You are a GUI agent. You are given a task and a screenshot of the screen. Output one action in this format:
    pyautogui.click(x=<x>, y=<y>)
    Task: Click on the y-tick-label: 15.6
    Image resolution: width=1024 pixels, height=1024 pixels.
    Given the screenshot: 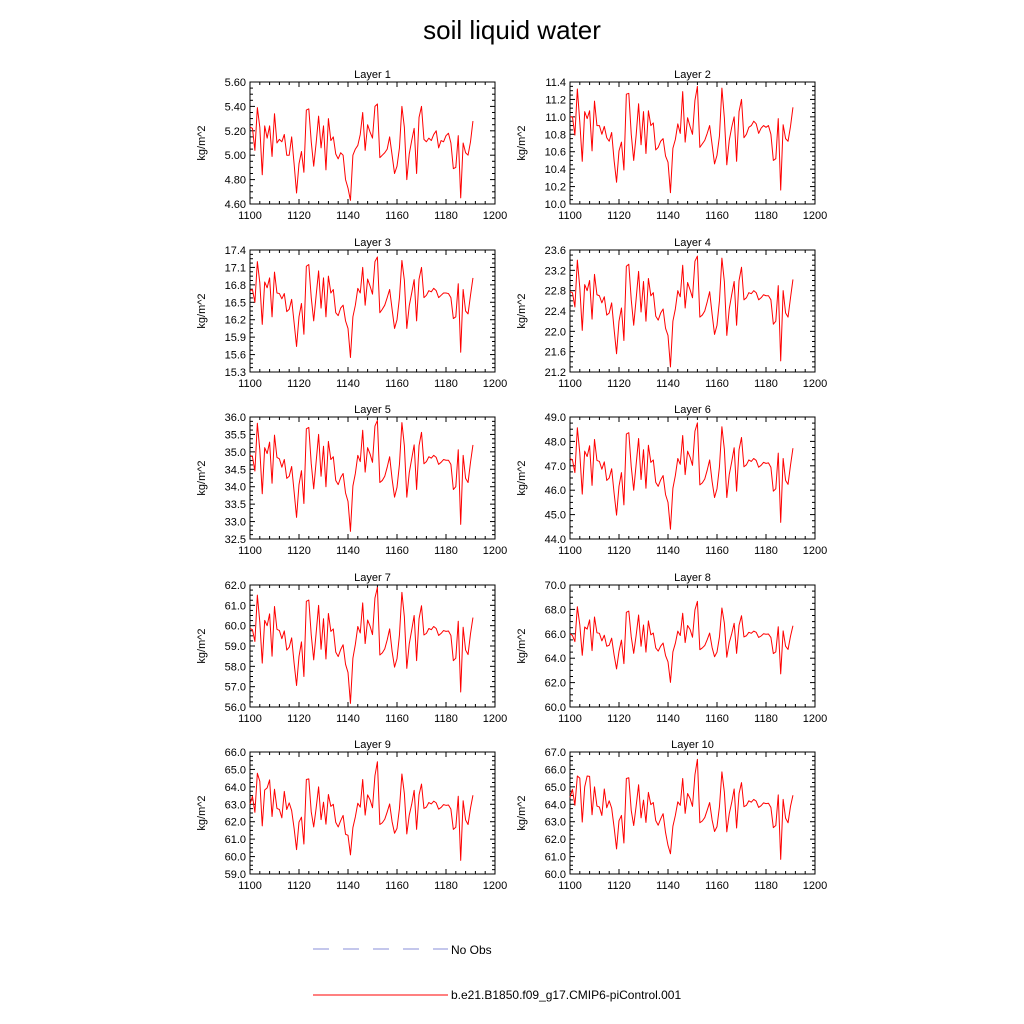 What is the action you would take?
    pyautogui.click(x=235, y=356)
    